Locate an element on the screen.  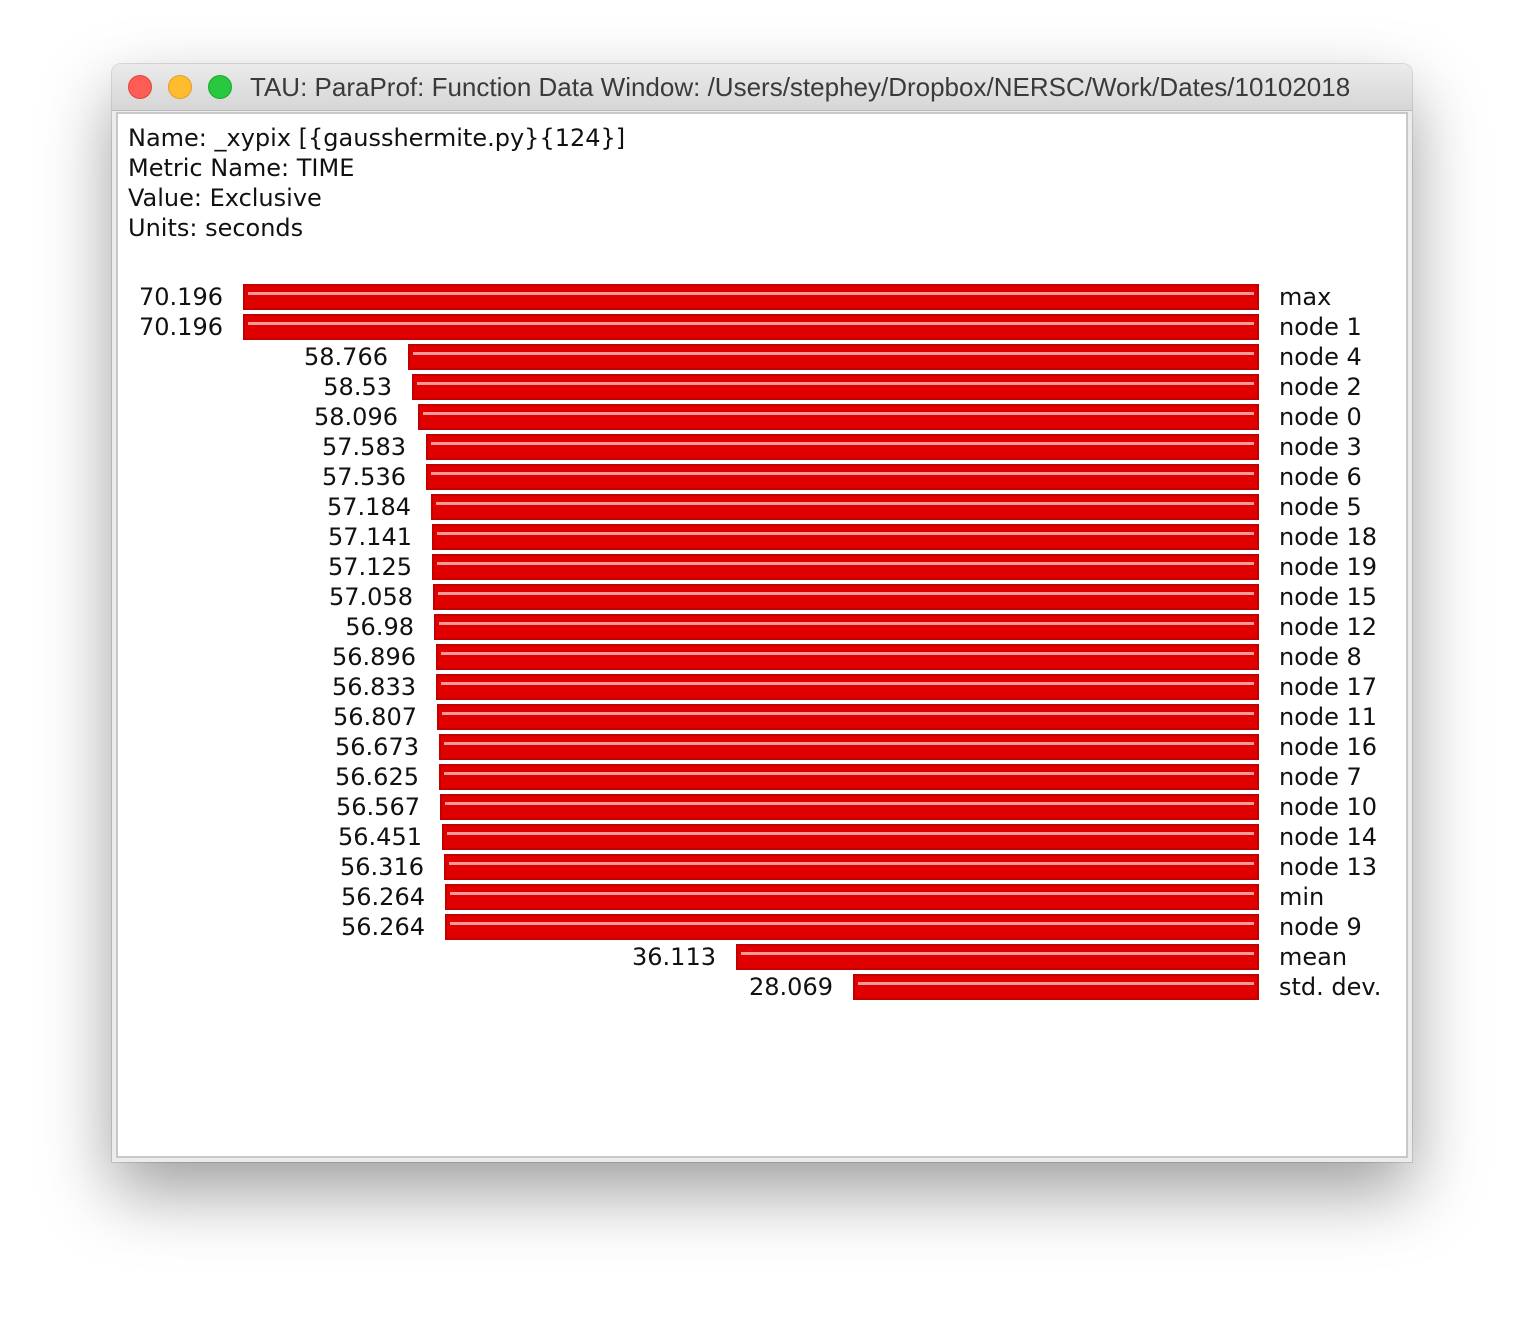
category-label: node 6 is located at coordinates (1320, 477).